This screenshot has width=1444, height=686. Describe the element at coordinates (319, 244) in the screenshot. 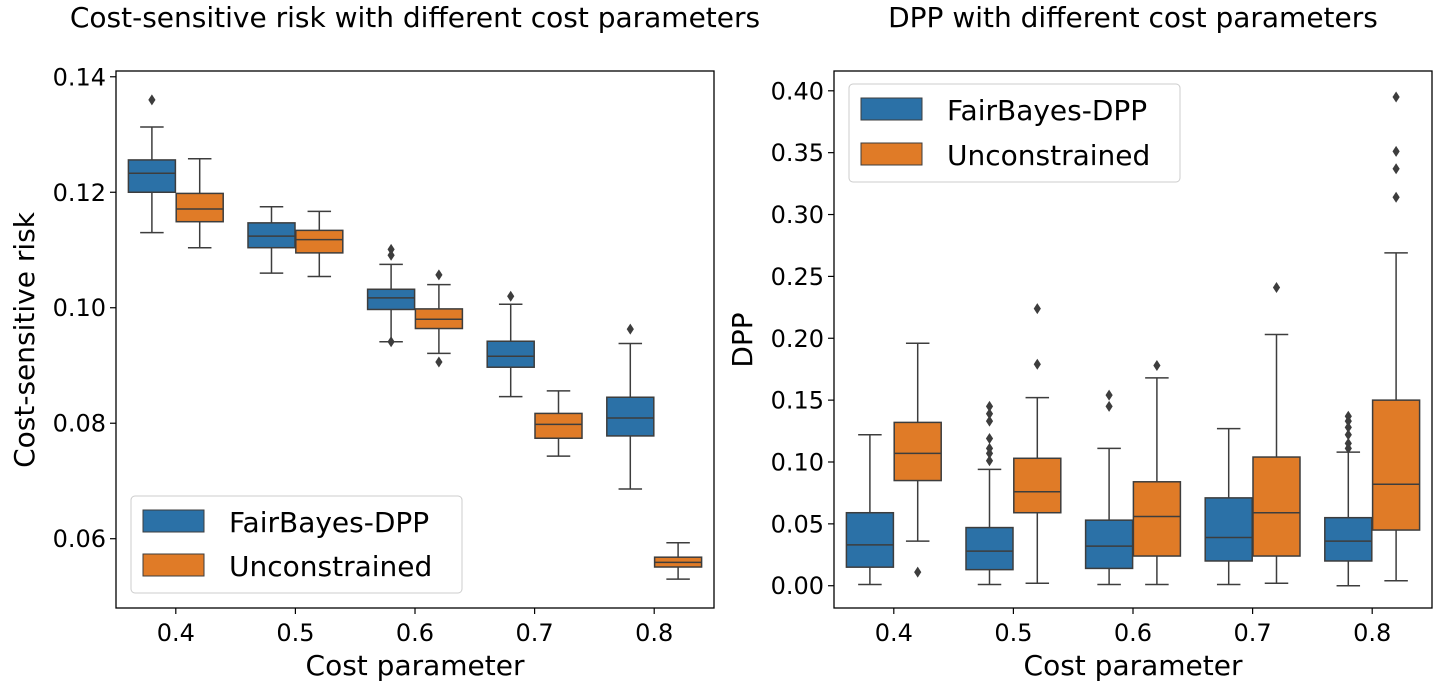

I see `chart-left-box-unconstrained-0.5` at that location.